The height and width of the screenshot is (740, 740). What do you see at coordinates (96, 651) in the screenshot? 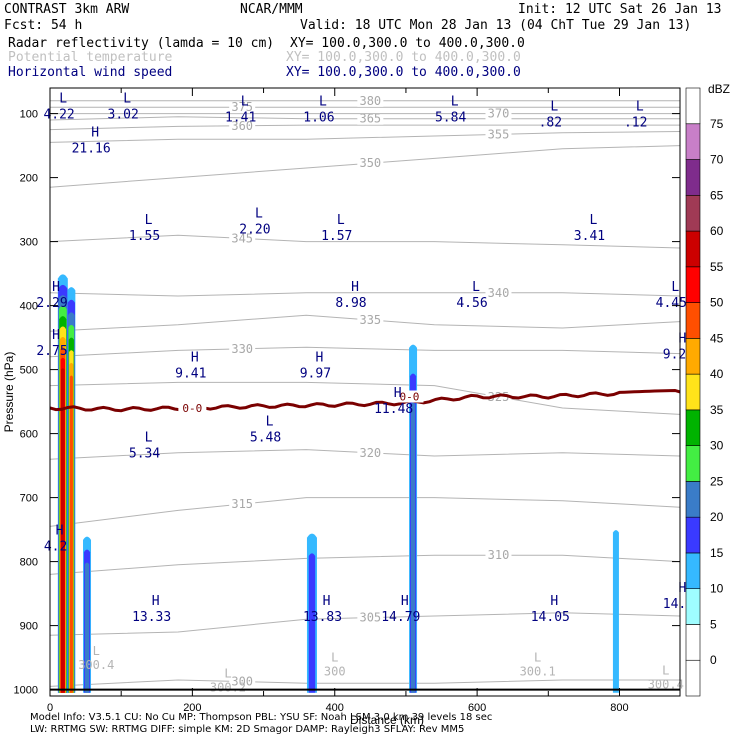
I see `theta-extremum-marker-0: L` at bounding box center [96, 651].